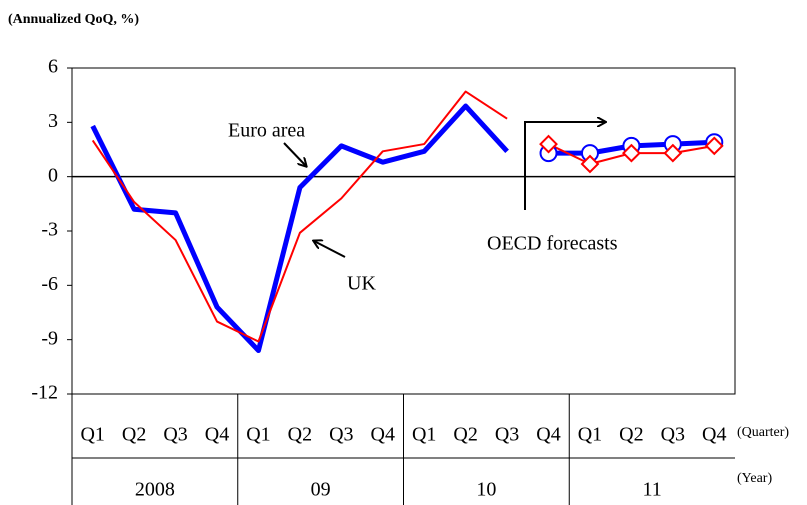  Describe the element at coordinates (651, 490) in the screenshot. I see `year-label: 11` at that location.